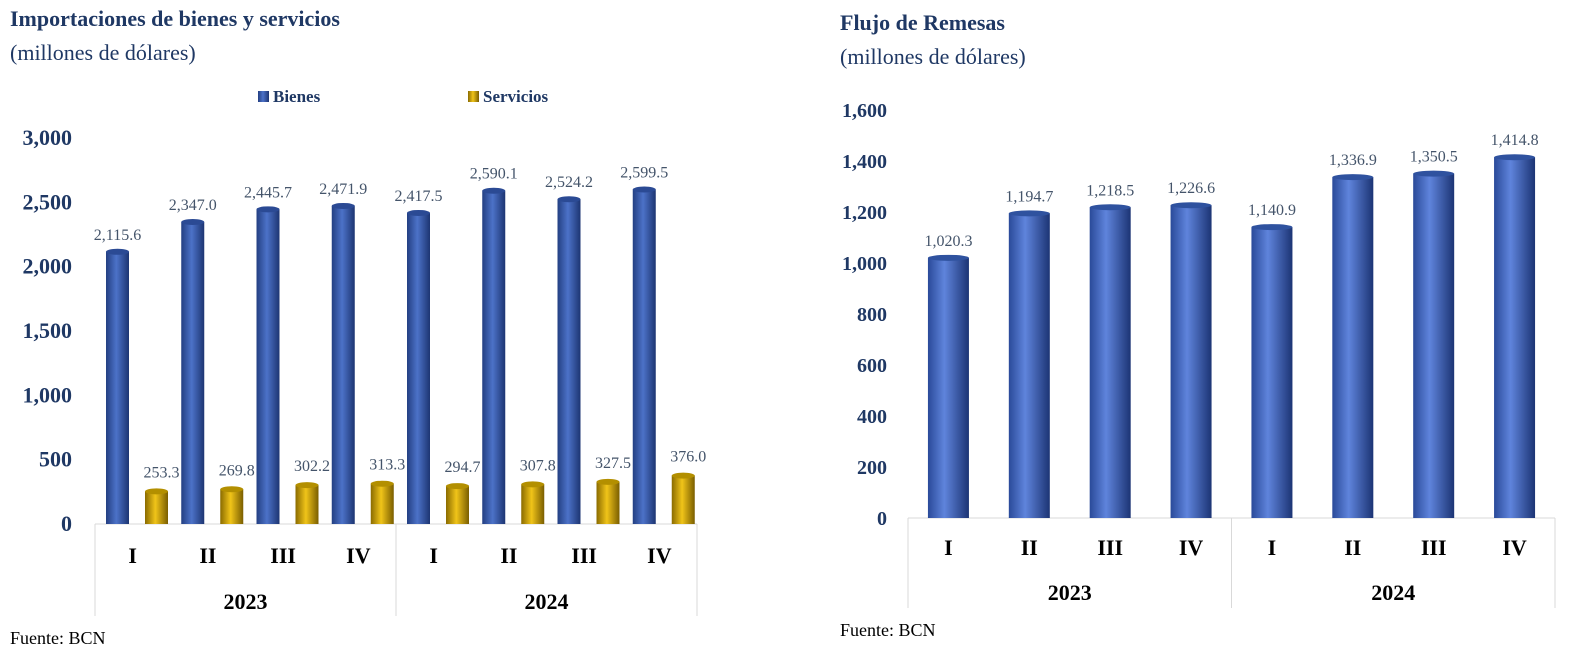  I want to click on legend-servicios: Servicios, so click(508, 96).